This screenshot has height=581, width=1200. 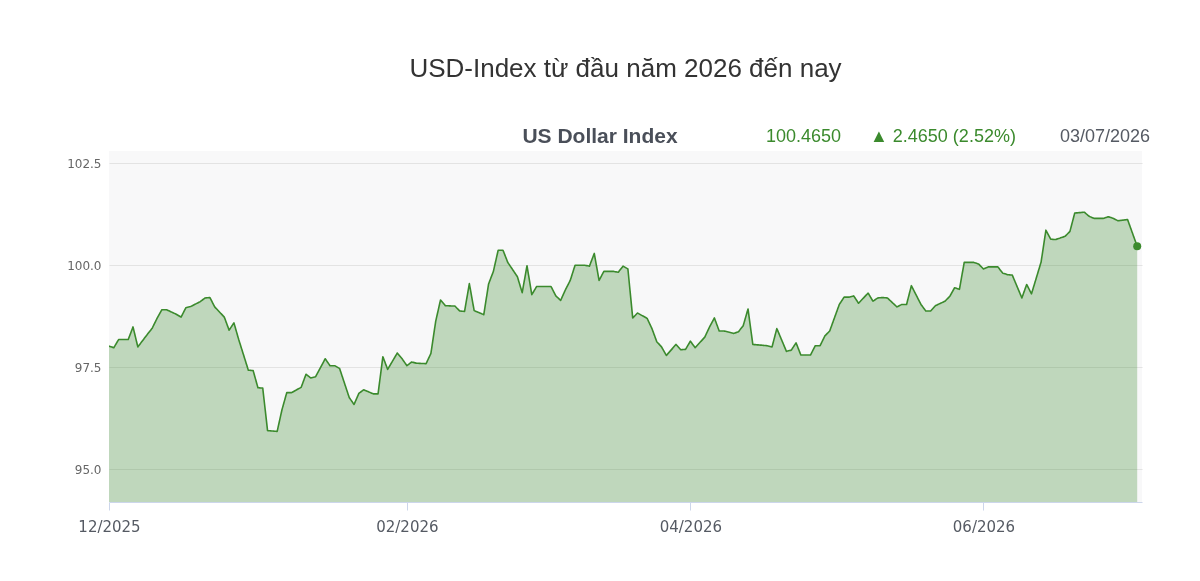 What do you see at coordinates (88, 469) in the screenshot?
I see `y-tick-label: 95.0` at bounding box center [88, 469].